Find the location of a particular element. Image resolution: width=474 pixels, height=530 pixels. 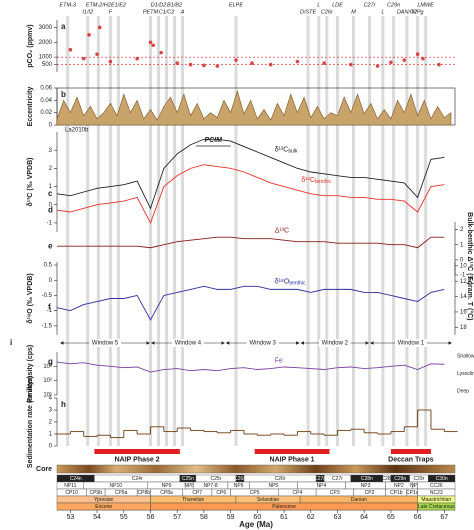

timescale-label: Maastrichtian is located at coordinates (436, 500).